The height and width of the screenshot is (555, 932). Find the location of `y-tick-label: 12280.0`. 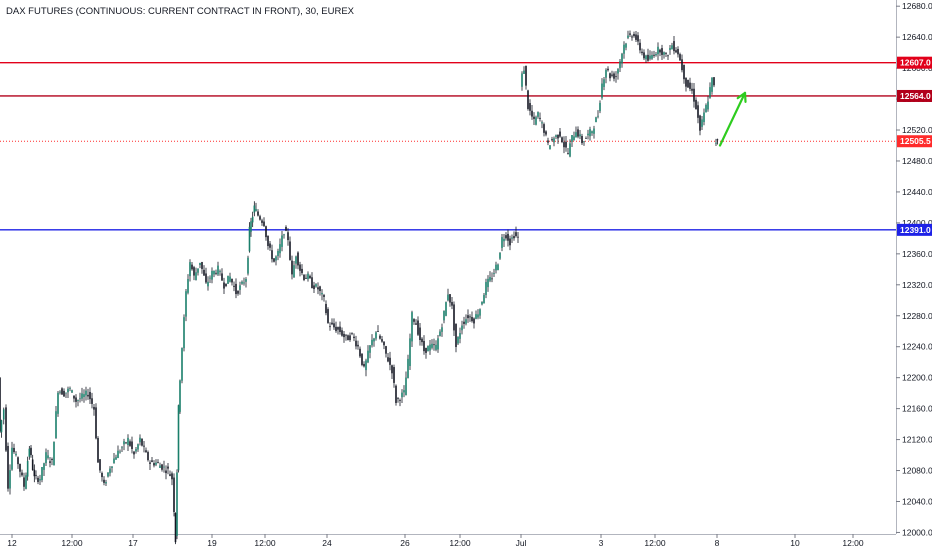

y-tick-label: 12280.0 is located at coordinates (917, 316).